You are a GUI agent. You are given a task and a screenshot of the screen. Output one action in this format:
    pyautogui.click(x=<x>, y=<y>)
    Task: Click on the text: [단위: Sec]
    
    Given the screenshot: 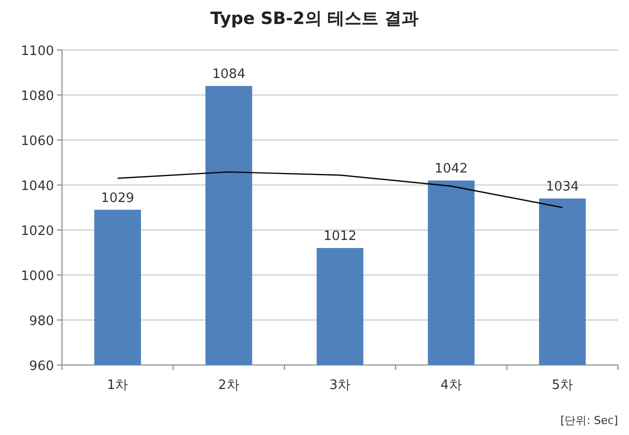 What is the action you would take?
    pyautogui.click(x=589, y=420)
    